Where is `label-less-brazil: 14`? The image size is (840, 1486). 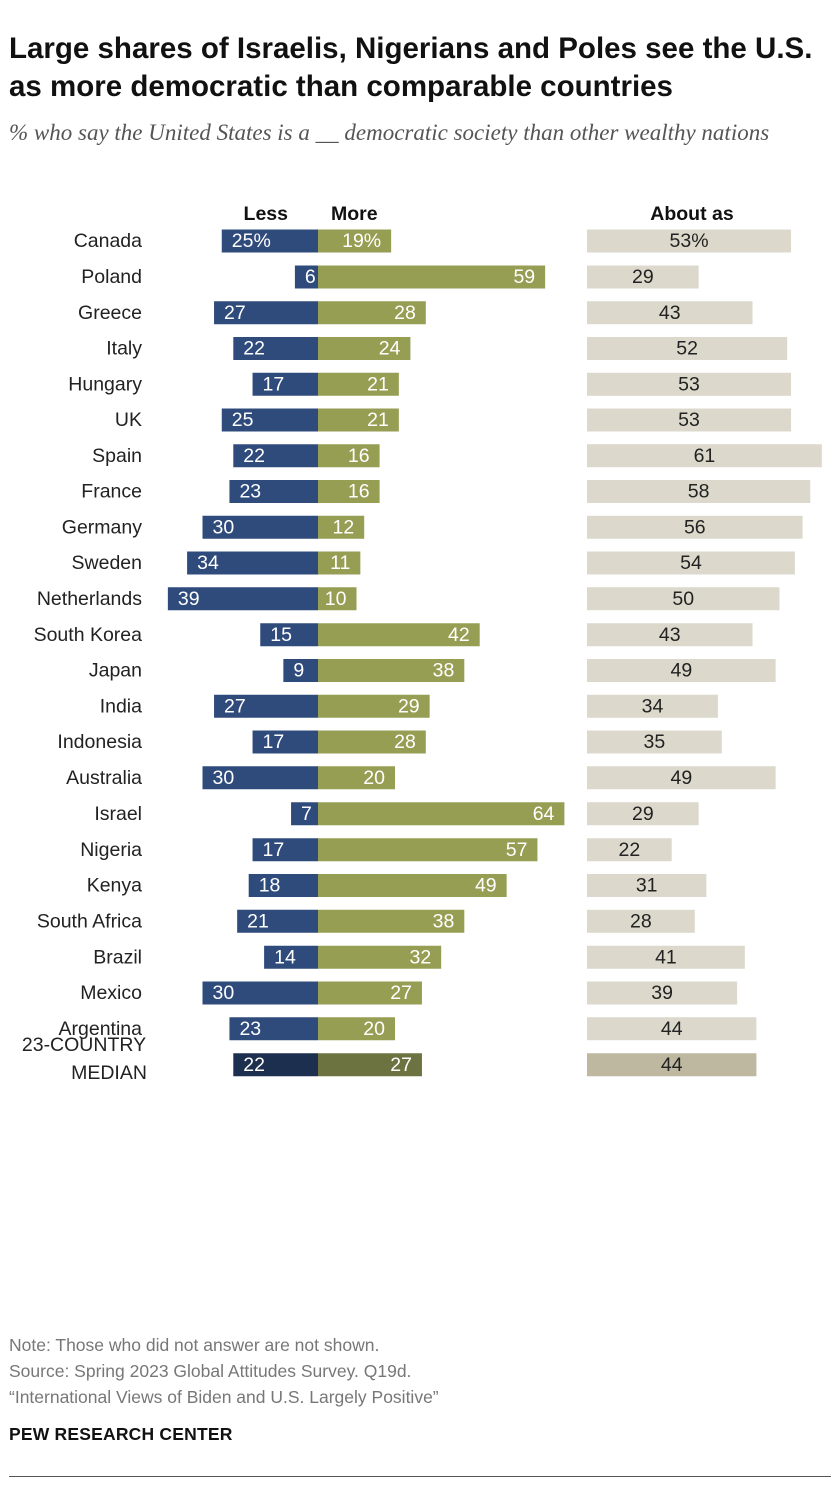 label-less-brazil: 14 is located at coordinates (285, 957).